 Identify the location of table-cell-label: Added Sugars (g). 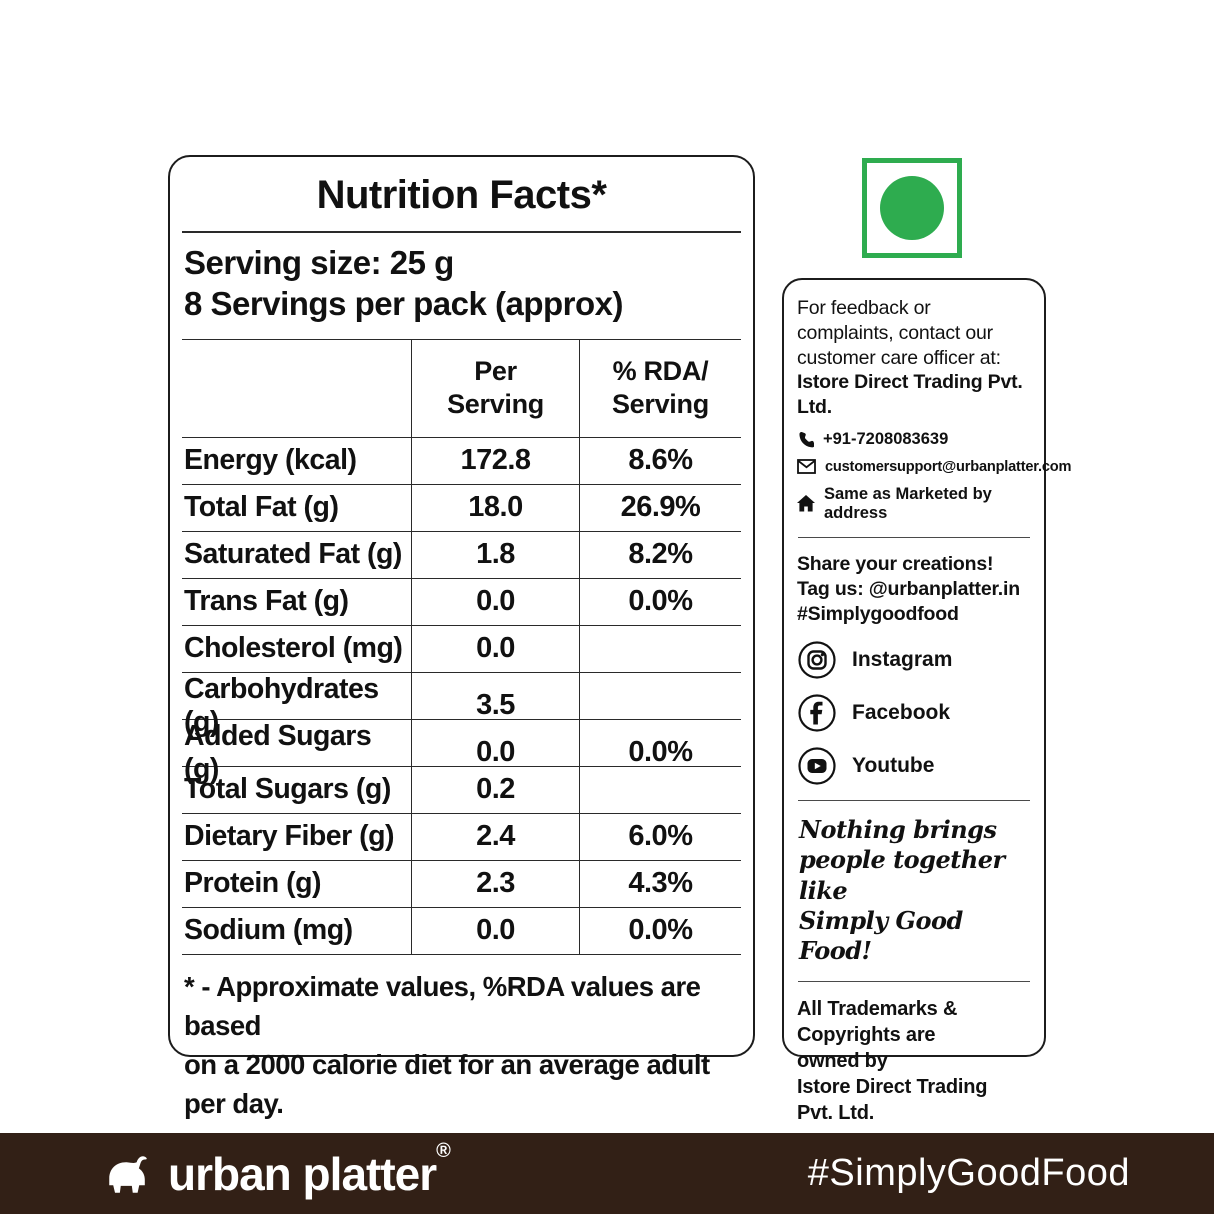
(278, 752).